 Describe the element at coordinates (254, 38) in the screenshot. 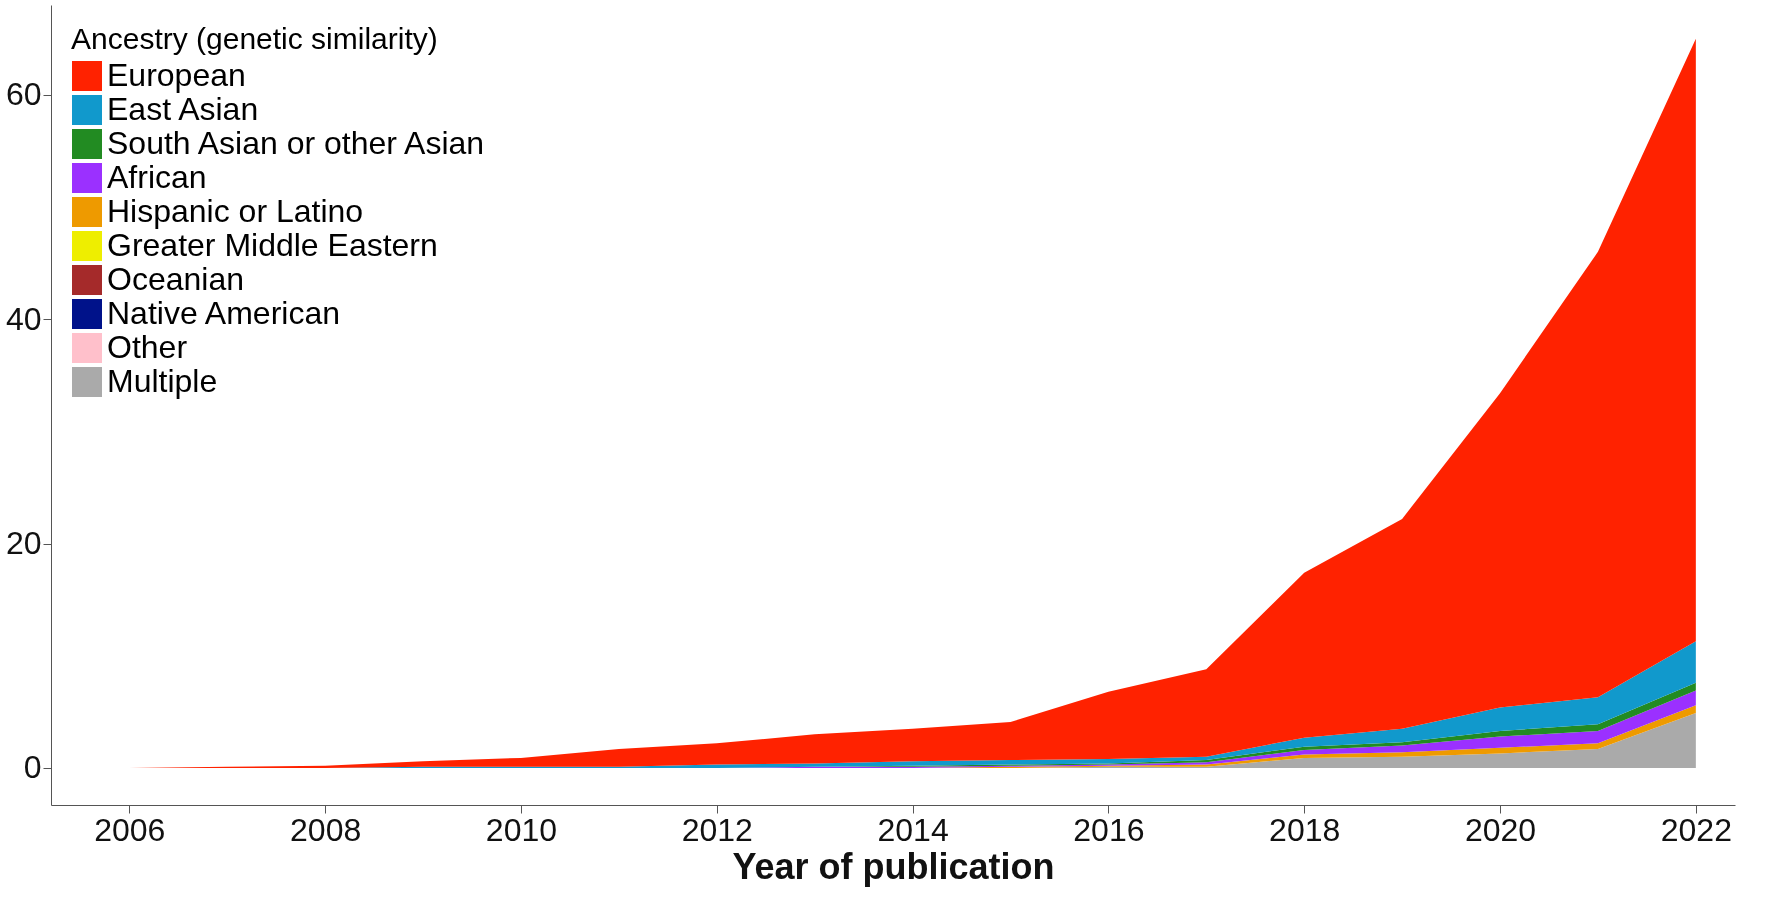

I see `legend-title: Ancestry (genetic similarity)` at that location.